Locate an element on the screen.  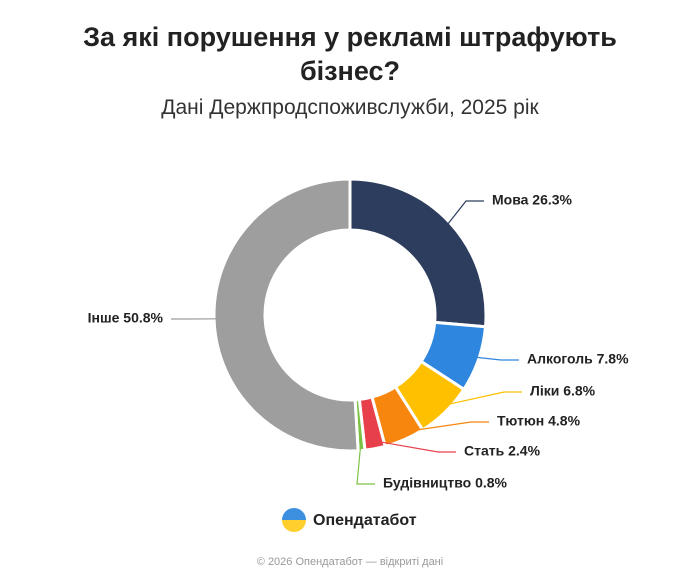
data-label: Будівництво 0.8% is located at coordinates (445, 483).